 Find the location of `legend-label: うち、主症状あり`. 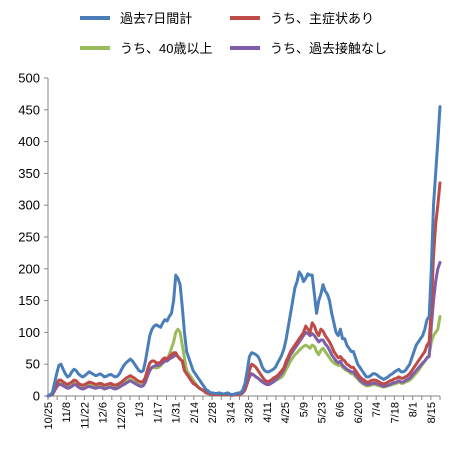

legend-label: うち、主症状あり is located at coordinates (322, 18).